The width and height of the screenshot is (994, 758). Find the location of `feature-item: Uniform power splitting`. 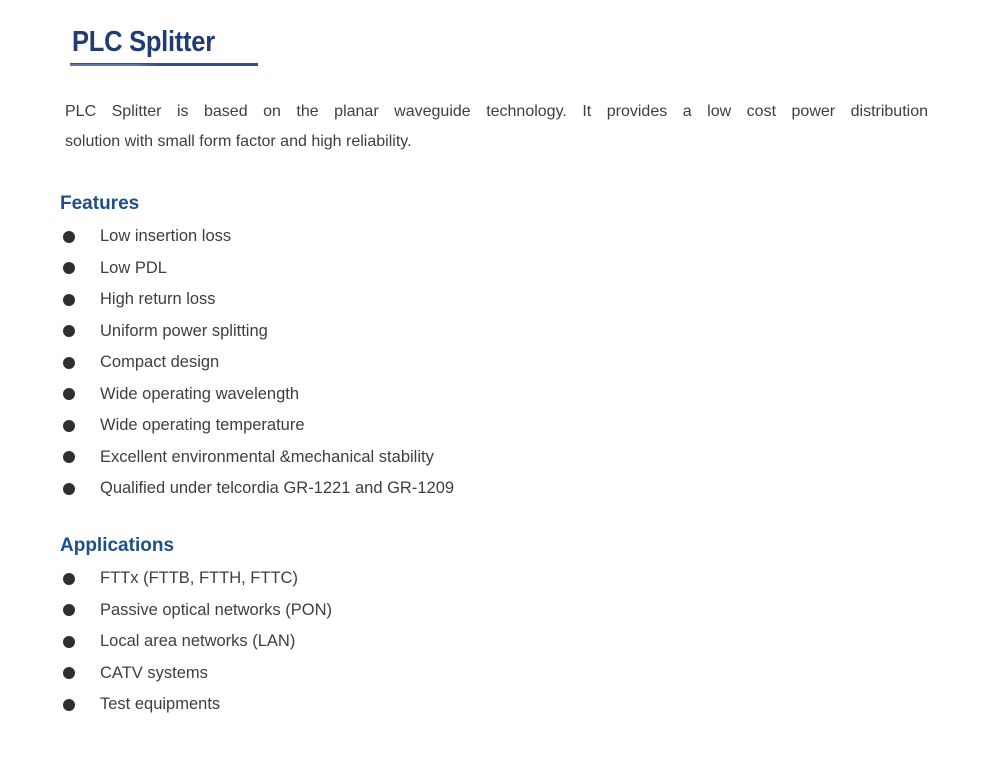

feature-item: Uniform power splitting is located at coordinates (528, 331).